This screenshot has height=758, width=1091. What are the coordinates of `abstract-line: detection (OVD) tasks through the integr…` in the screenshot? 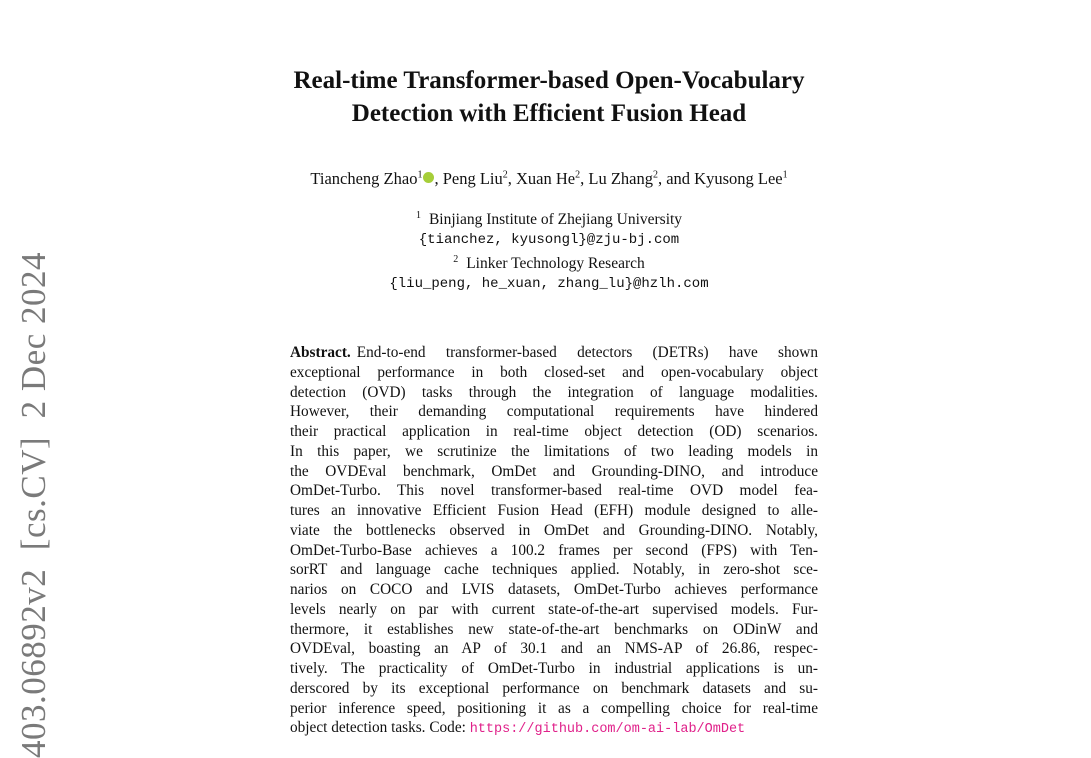 It's located at (554, 392).